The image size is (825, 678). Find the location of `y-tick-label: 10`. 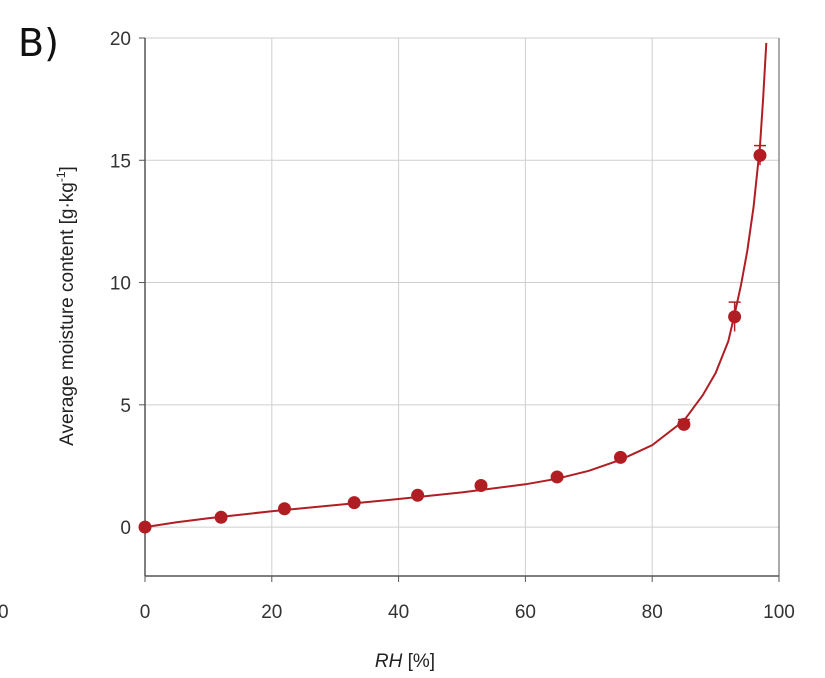

y-tick-label: 10 is located at coordinates (120, 284).